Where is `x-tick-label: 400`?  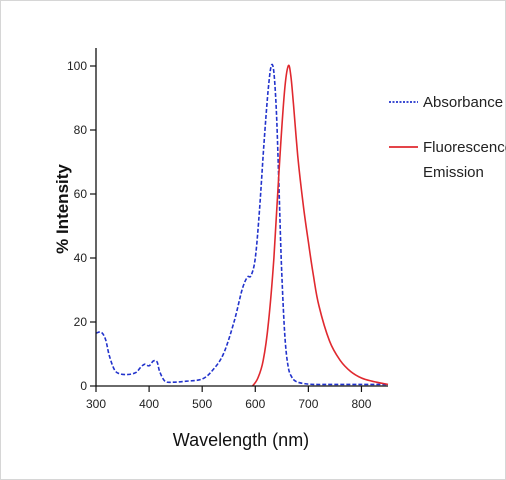 x-tick-label: 400 is located at coordinates (149, 404).